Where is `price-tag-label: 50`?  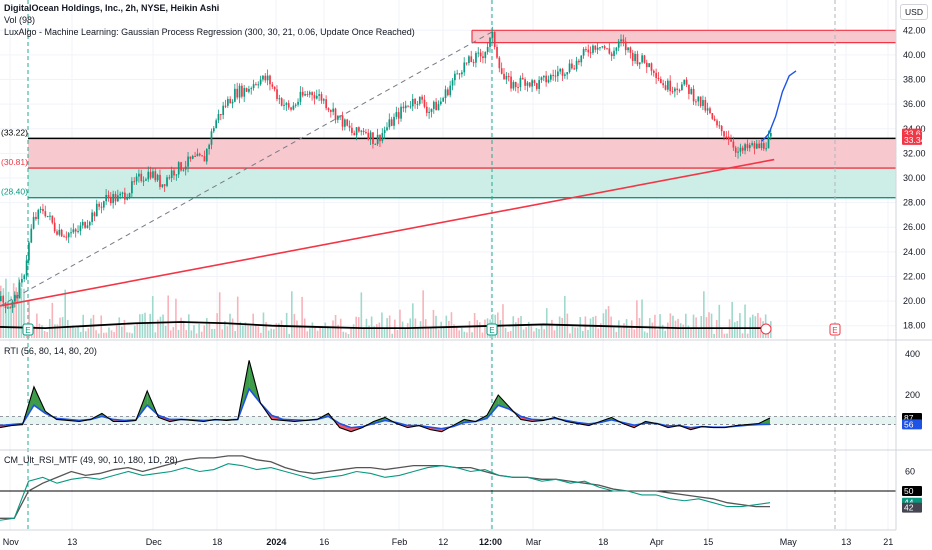 price-tag-label: 50 is located at coordinates (909, 491).